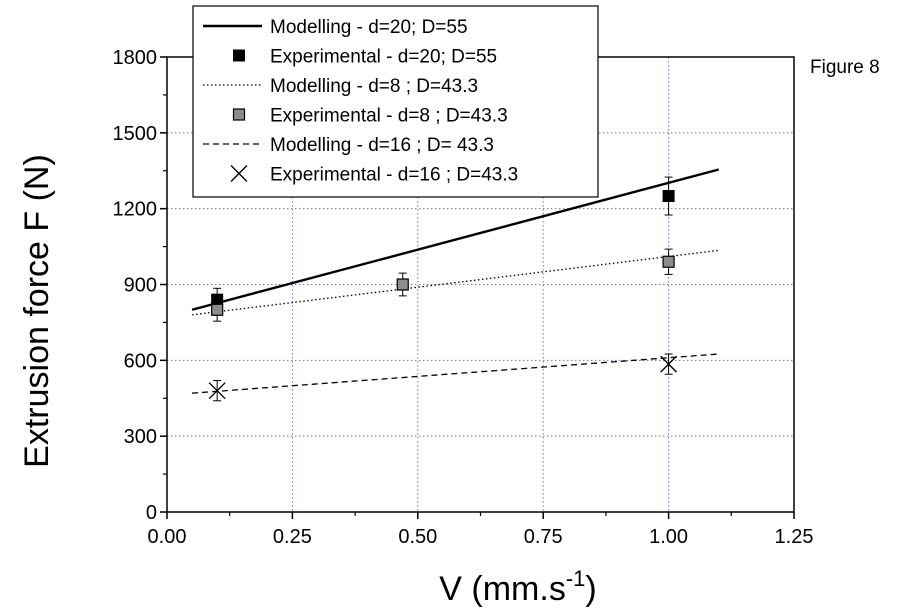  Describe the element at coordinates (135, 134) in the screenshot. I see `y-tick-label: 1500` at that location.